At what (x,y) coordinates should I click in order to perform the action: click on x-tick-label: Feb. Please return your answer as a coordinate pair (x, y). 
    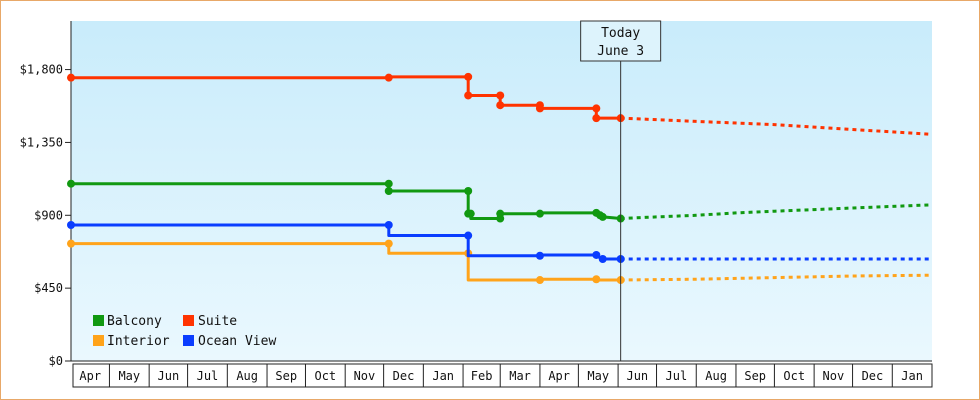
    Looking at the image, I should click on (482, 376).